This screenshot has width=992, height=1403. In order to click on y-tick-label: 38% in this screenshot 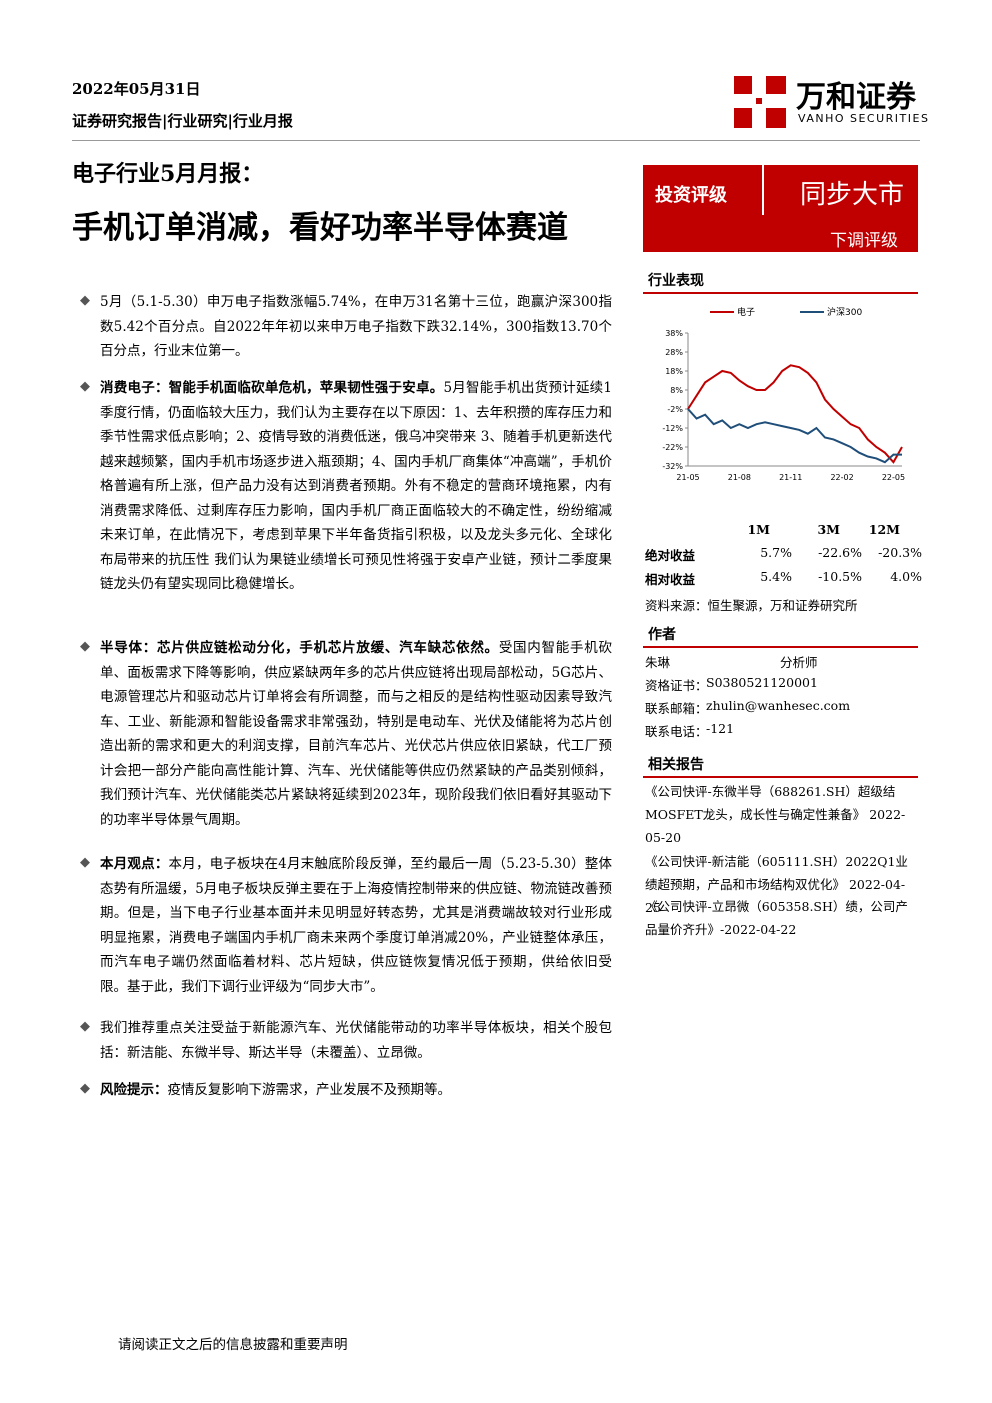, I will do `click(674, 333)`.